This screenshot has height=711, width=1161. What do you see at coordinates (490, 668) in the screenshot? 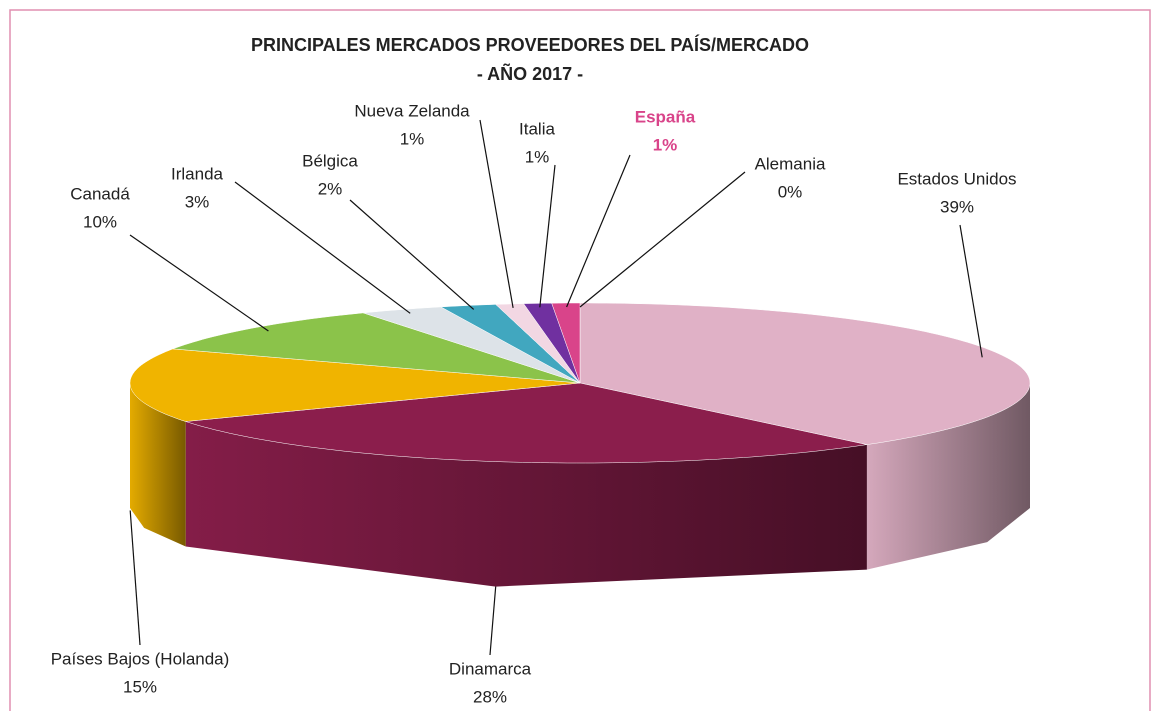
I see `category-label: Dinamarca` at bounding box center [490, 668].